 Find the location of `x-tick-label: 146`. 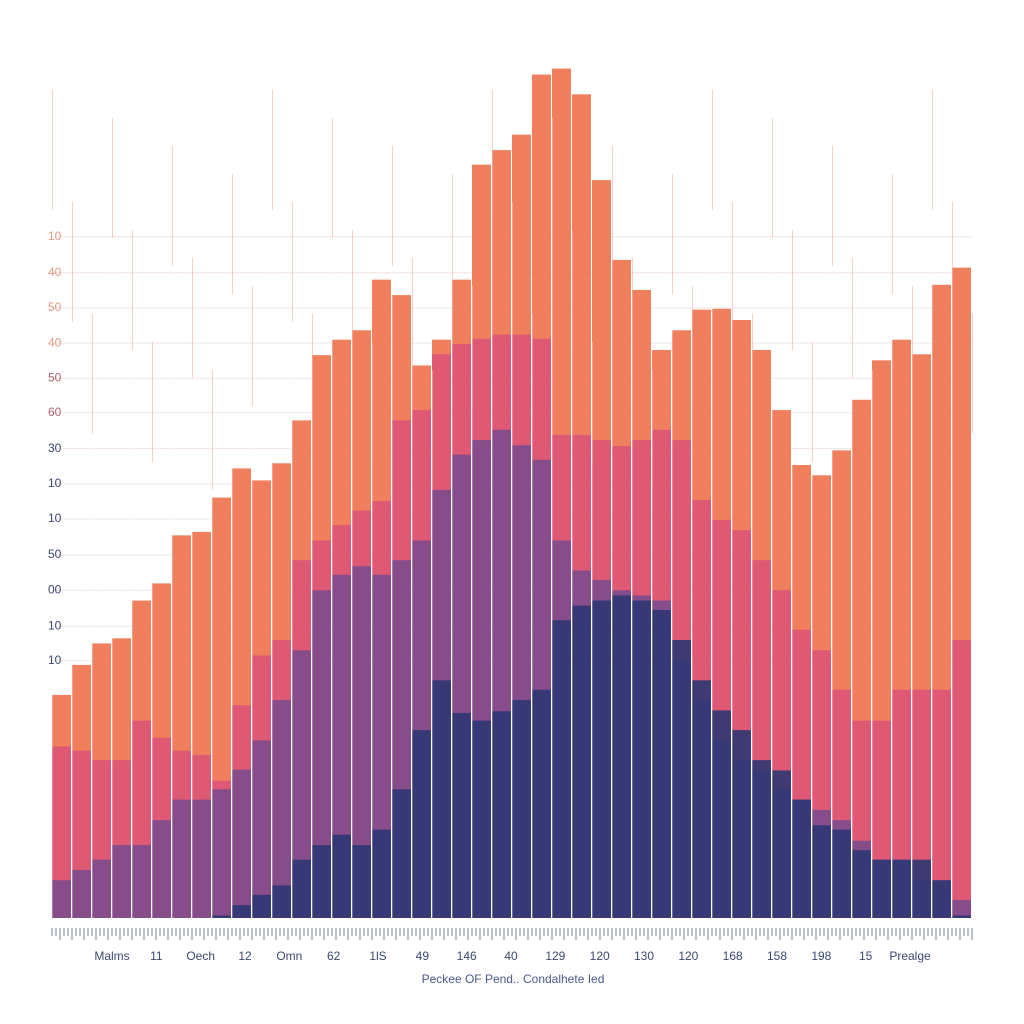

x-tick-label: 146 is located at coordinates (467, 956).